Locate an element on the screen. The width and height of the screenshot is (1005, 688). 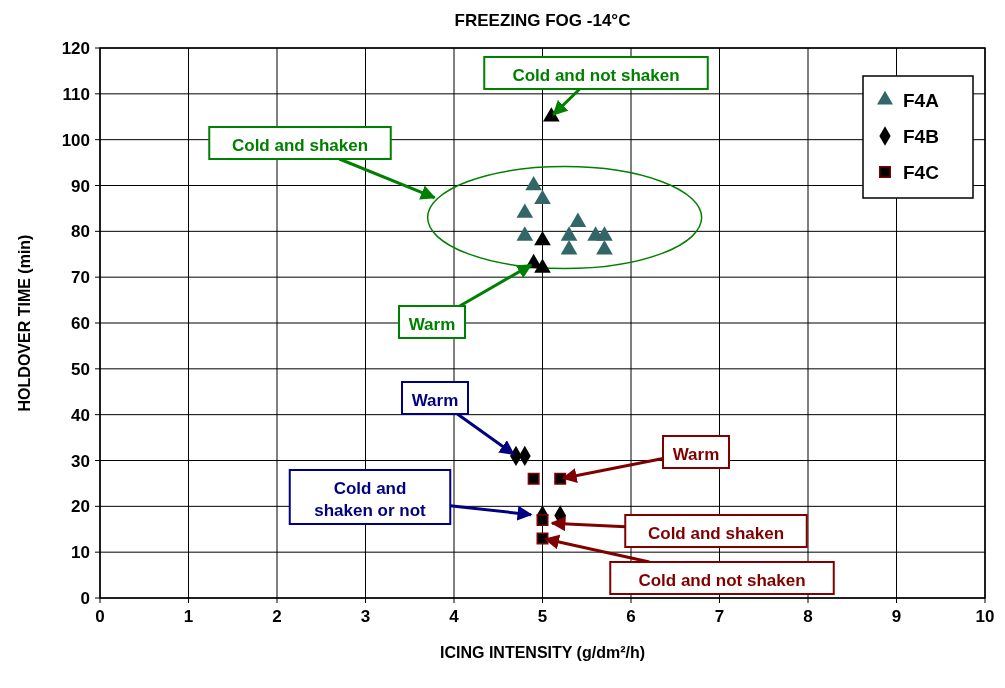
annotation: Cold and shaken or not is located at coordinates (370, 499).